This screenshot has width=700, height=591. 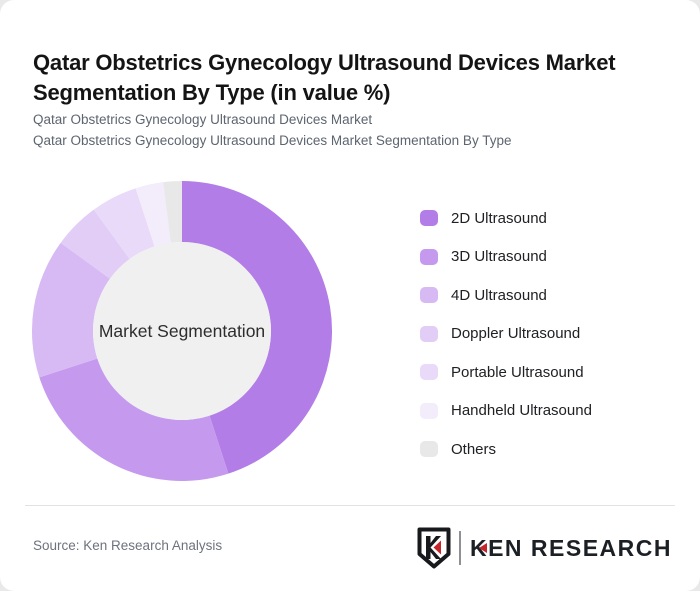 What do you see at coordinates (134, 420) in the screenshot?
I see `donut-segment-3d-ultrasound` at bounding box center [134, 420].